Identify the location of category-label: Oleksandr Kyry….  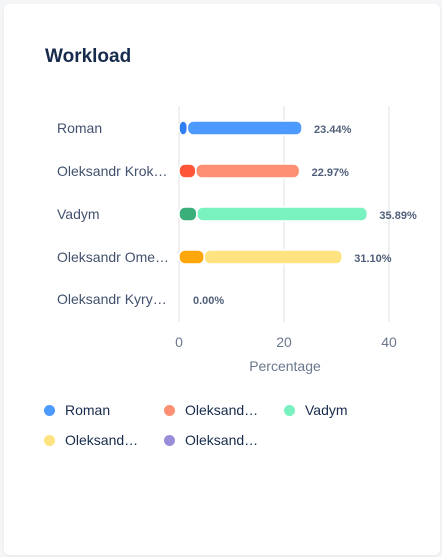
(112, 299).